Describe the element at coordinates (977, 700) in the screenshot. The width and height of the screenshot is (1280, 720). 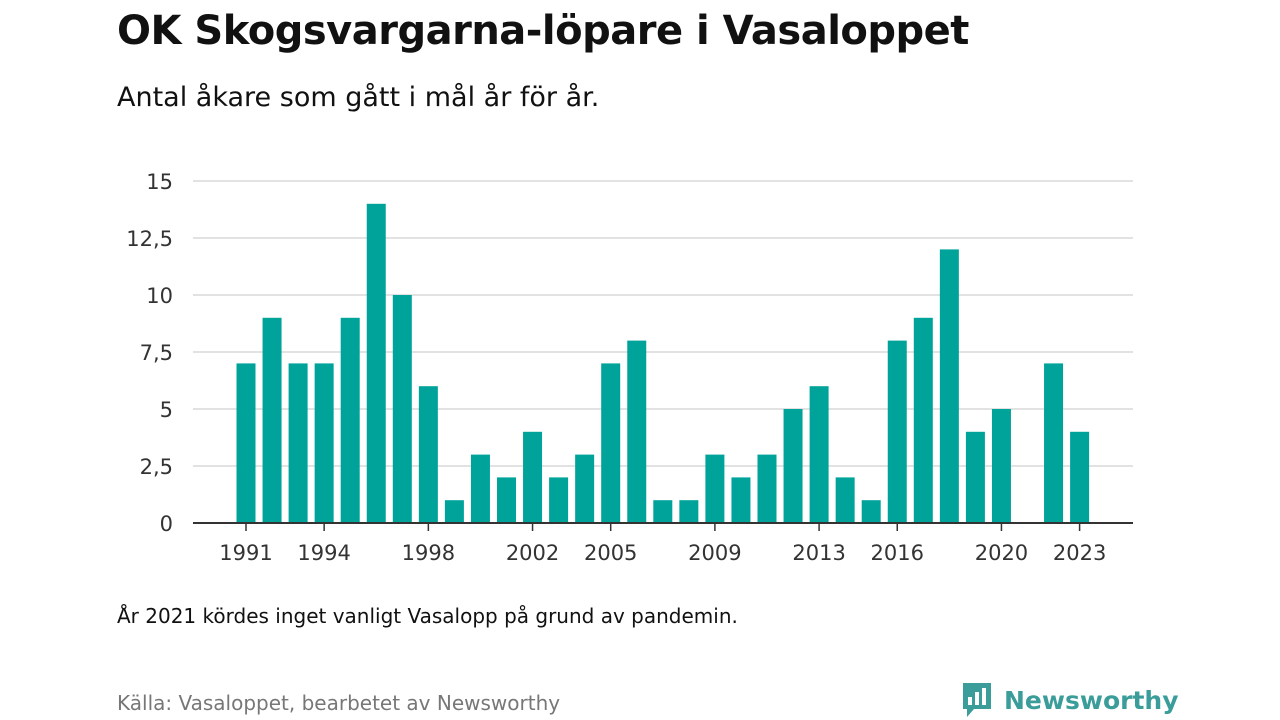
I see `newsworthy-logo-icon` at that location.